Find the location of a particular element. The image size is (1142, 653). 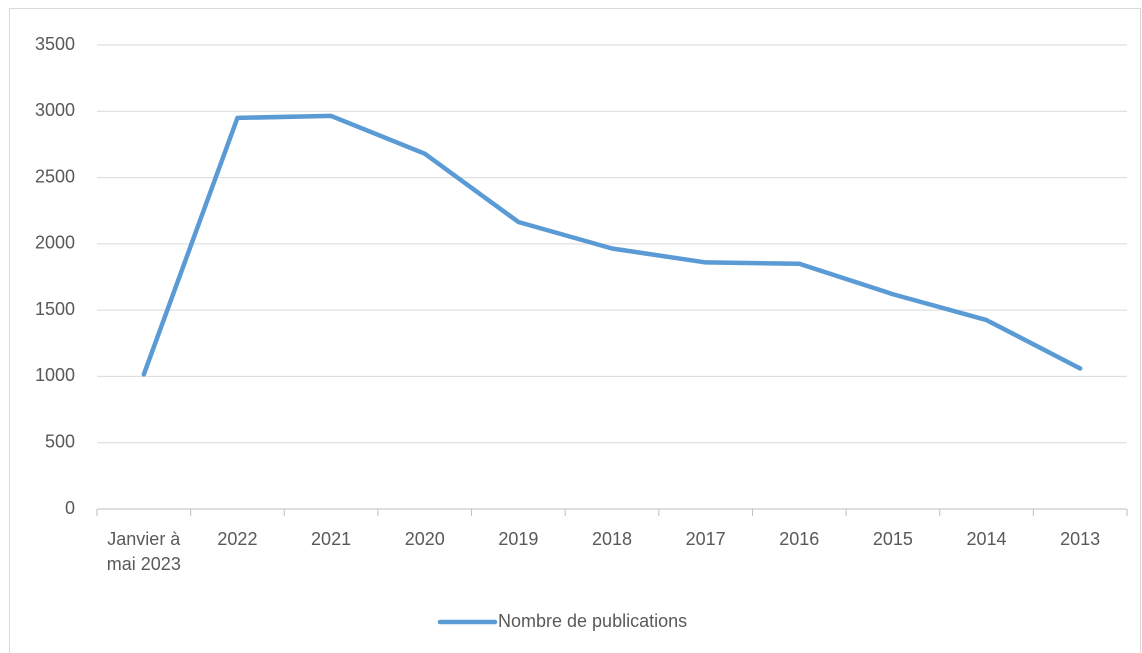

x-tick-label: Janvier à mai 2023 is located at coordinates (143, 551).